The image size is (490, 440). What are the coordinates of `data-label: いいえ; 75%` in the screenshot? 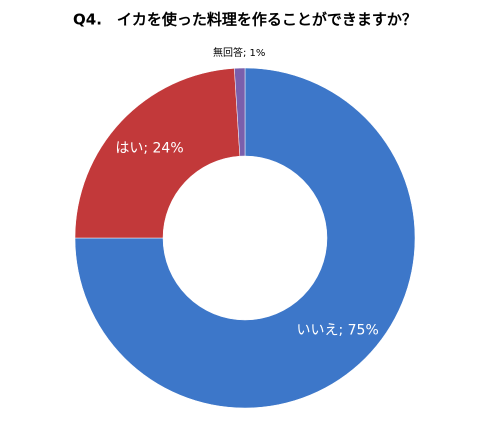 It's located at (337, 331).